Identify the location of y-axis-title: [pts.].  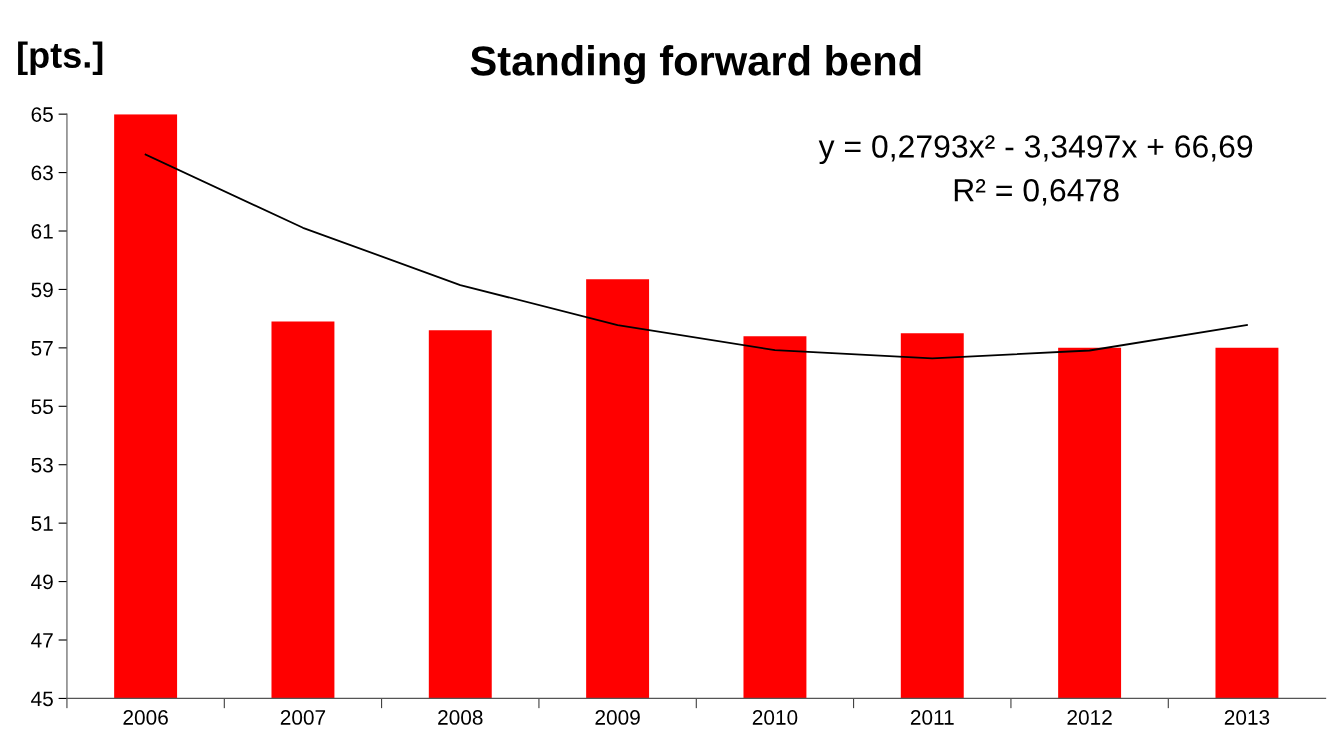
(60, 58).